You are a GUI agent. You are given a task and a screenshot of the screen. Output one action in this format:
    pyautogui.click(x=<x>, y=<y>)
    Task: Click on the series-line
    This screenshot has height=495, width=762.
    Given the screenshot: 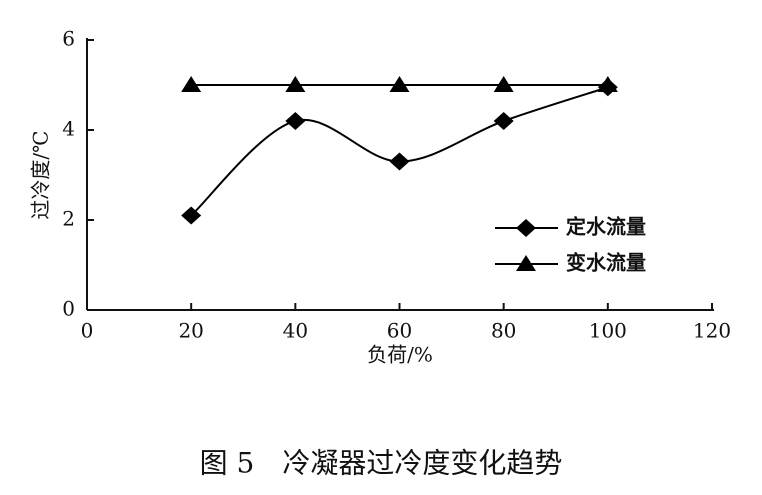 What is the action you would take?
    pyautogui.click(x=399, y=151)
    